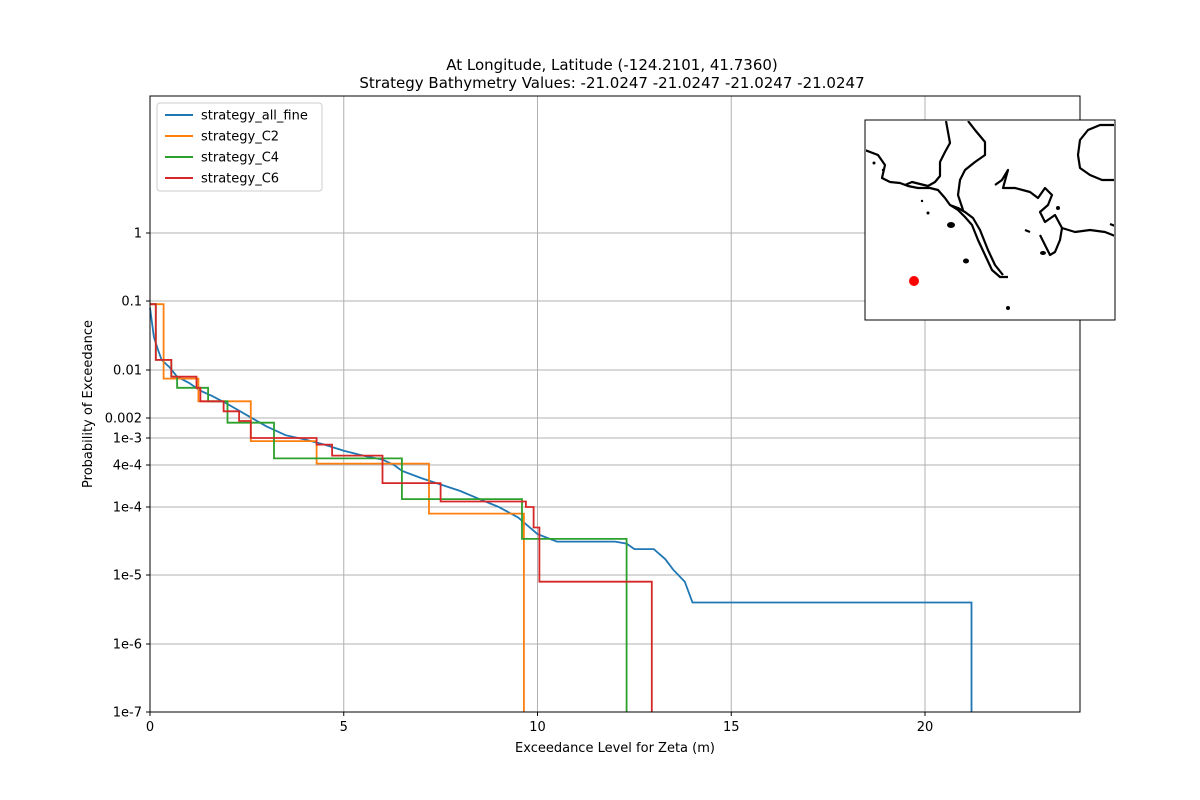 This screenshot has height=800, width=1200. What do you see at coordinates (127, 439) in the screenshot?
I see `y-tick-label: 1e-3` at bounding box center [127, 439].